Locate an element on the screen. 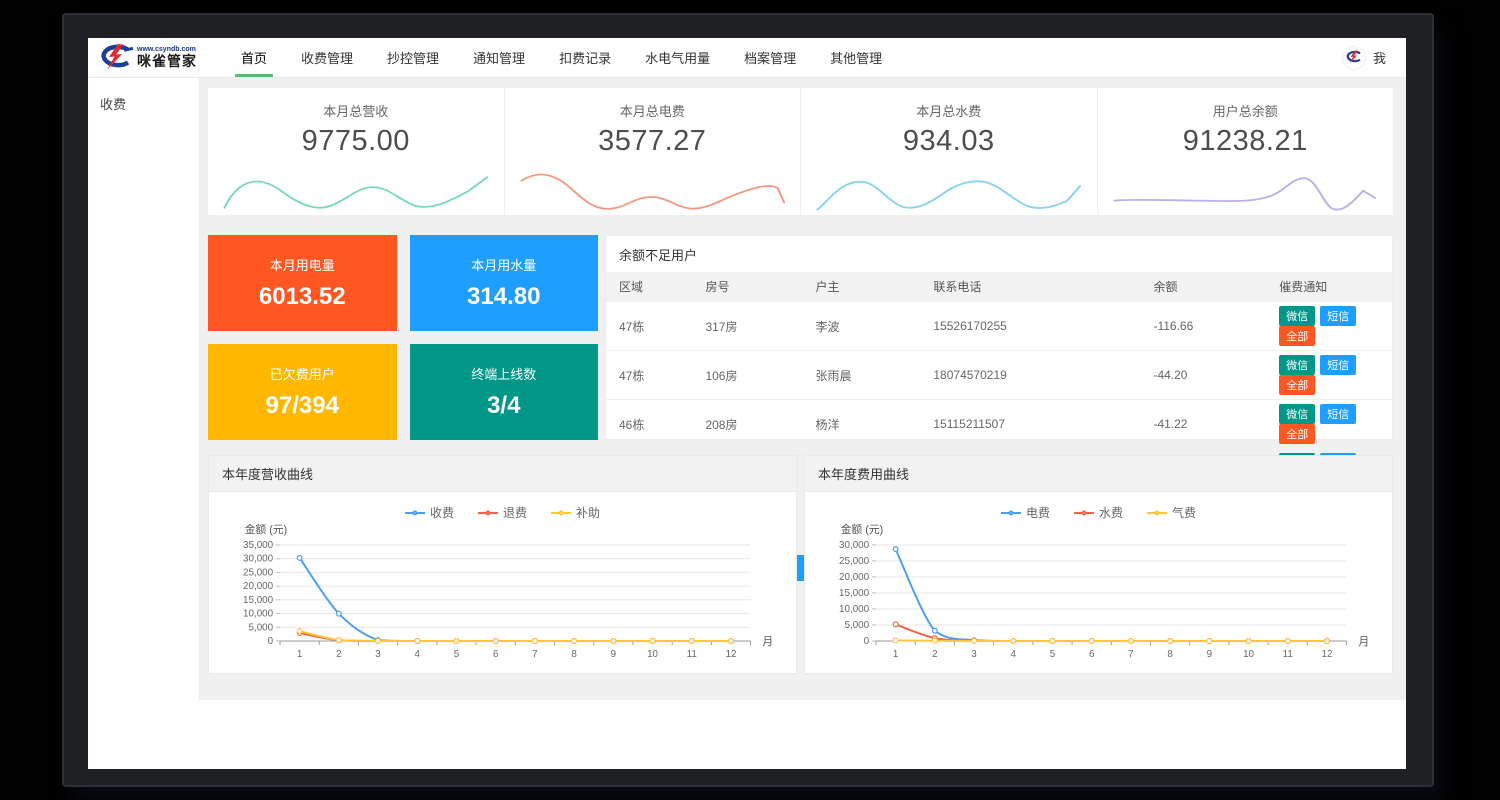  svg-text: 15,000 is located at coordinates (258, 600).